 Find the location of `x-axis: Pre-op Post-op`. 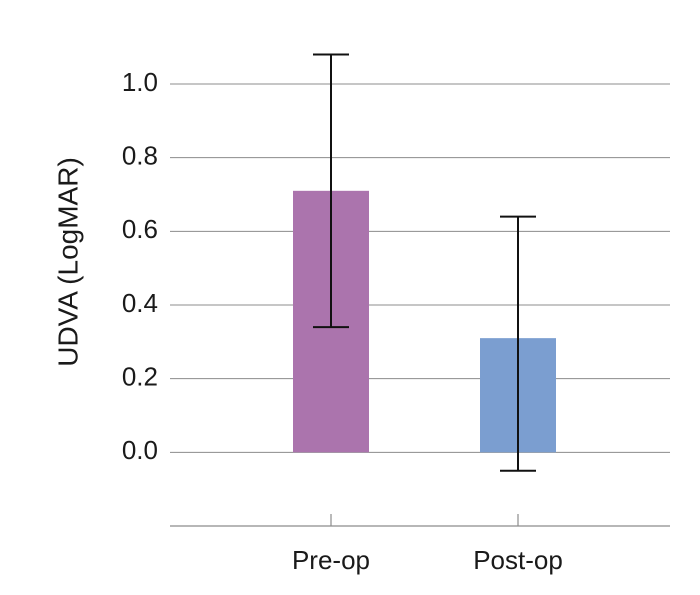

x-axis: Pre-op Post-op is located at coordinates (420, 544).